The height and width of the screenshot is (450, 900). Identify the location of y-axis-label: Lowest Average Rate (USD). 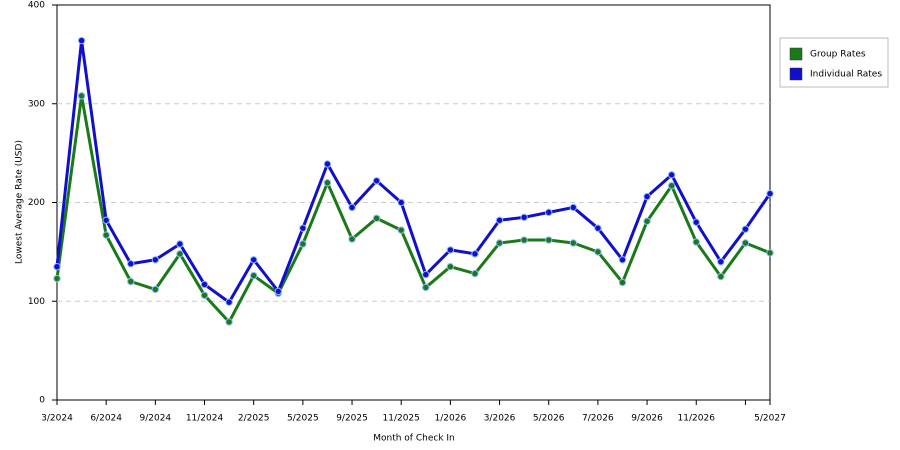
(20, 202).